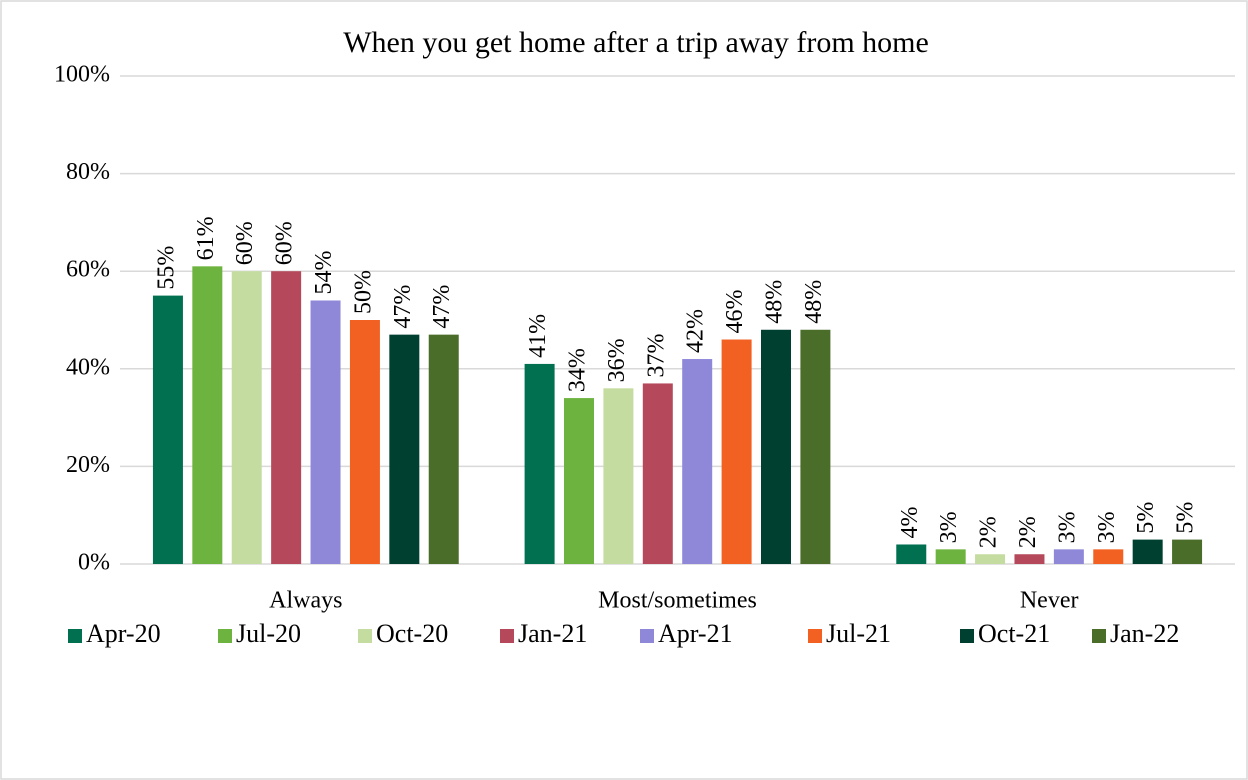  I want to click on x-tick-label: Always, so click(305, 601).